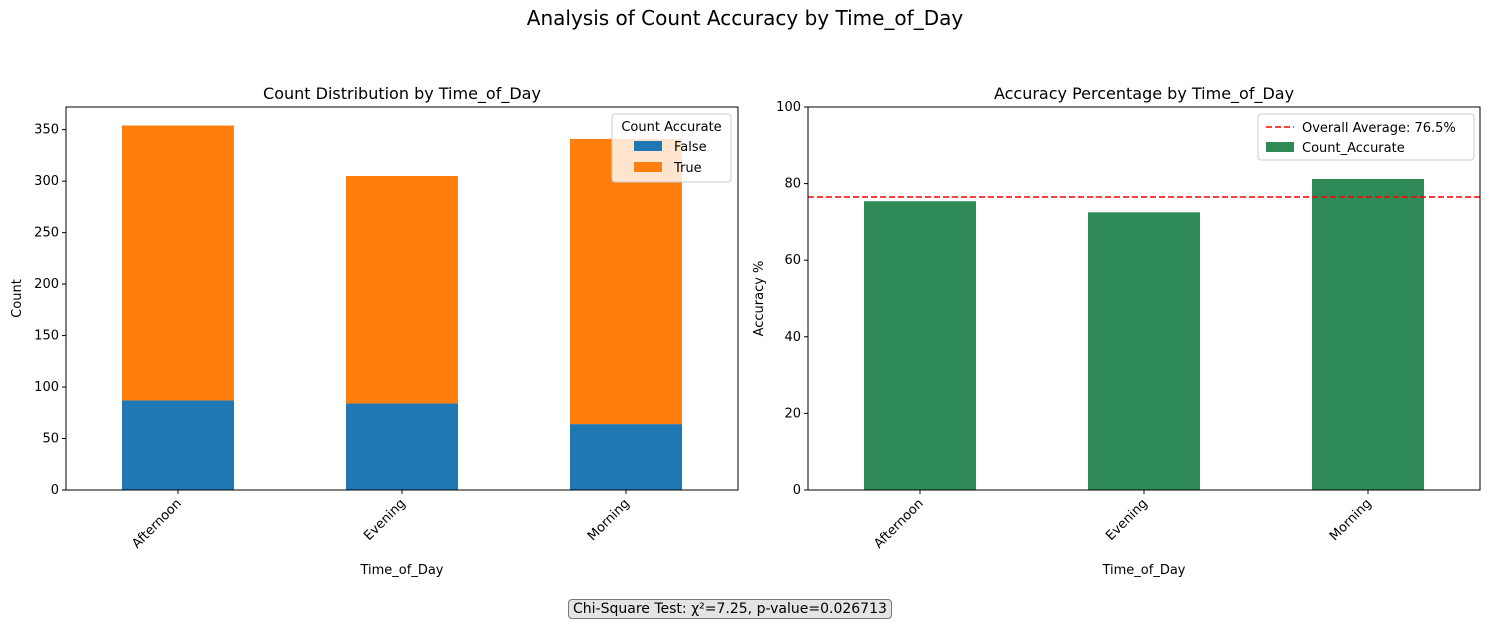  Describe the element at coordinates (17, 298) in the screenshot. I see `left-y-axis-label: Count` at that location.